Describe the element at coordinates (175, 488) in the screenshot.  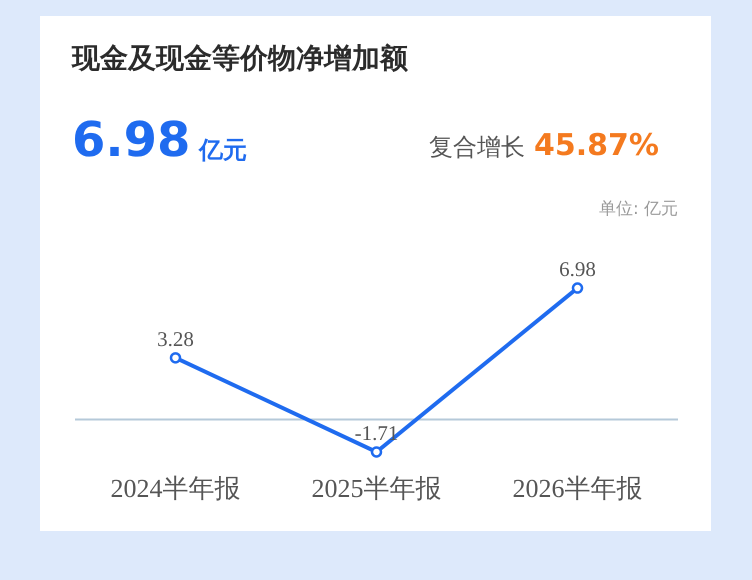
I see `x-tick-label: 2024半年报` at that location.